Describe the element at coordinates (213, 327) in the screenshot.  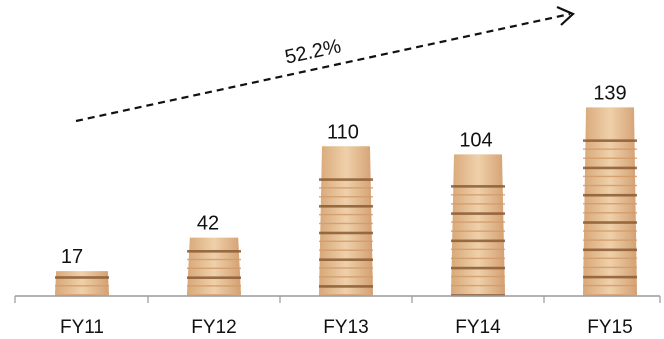
I see `x-tick-label-fy12: FY12` at that location.